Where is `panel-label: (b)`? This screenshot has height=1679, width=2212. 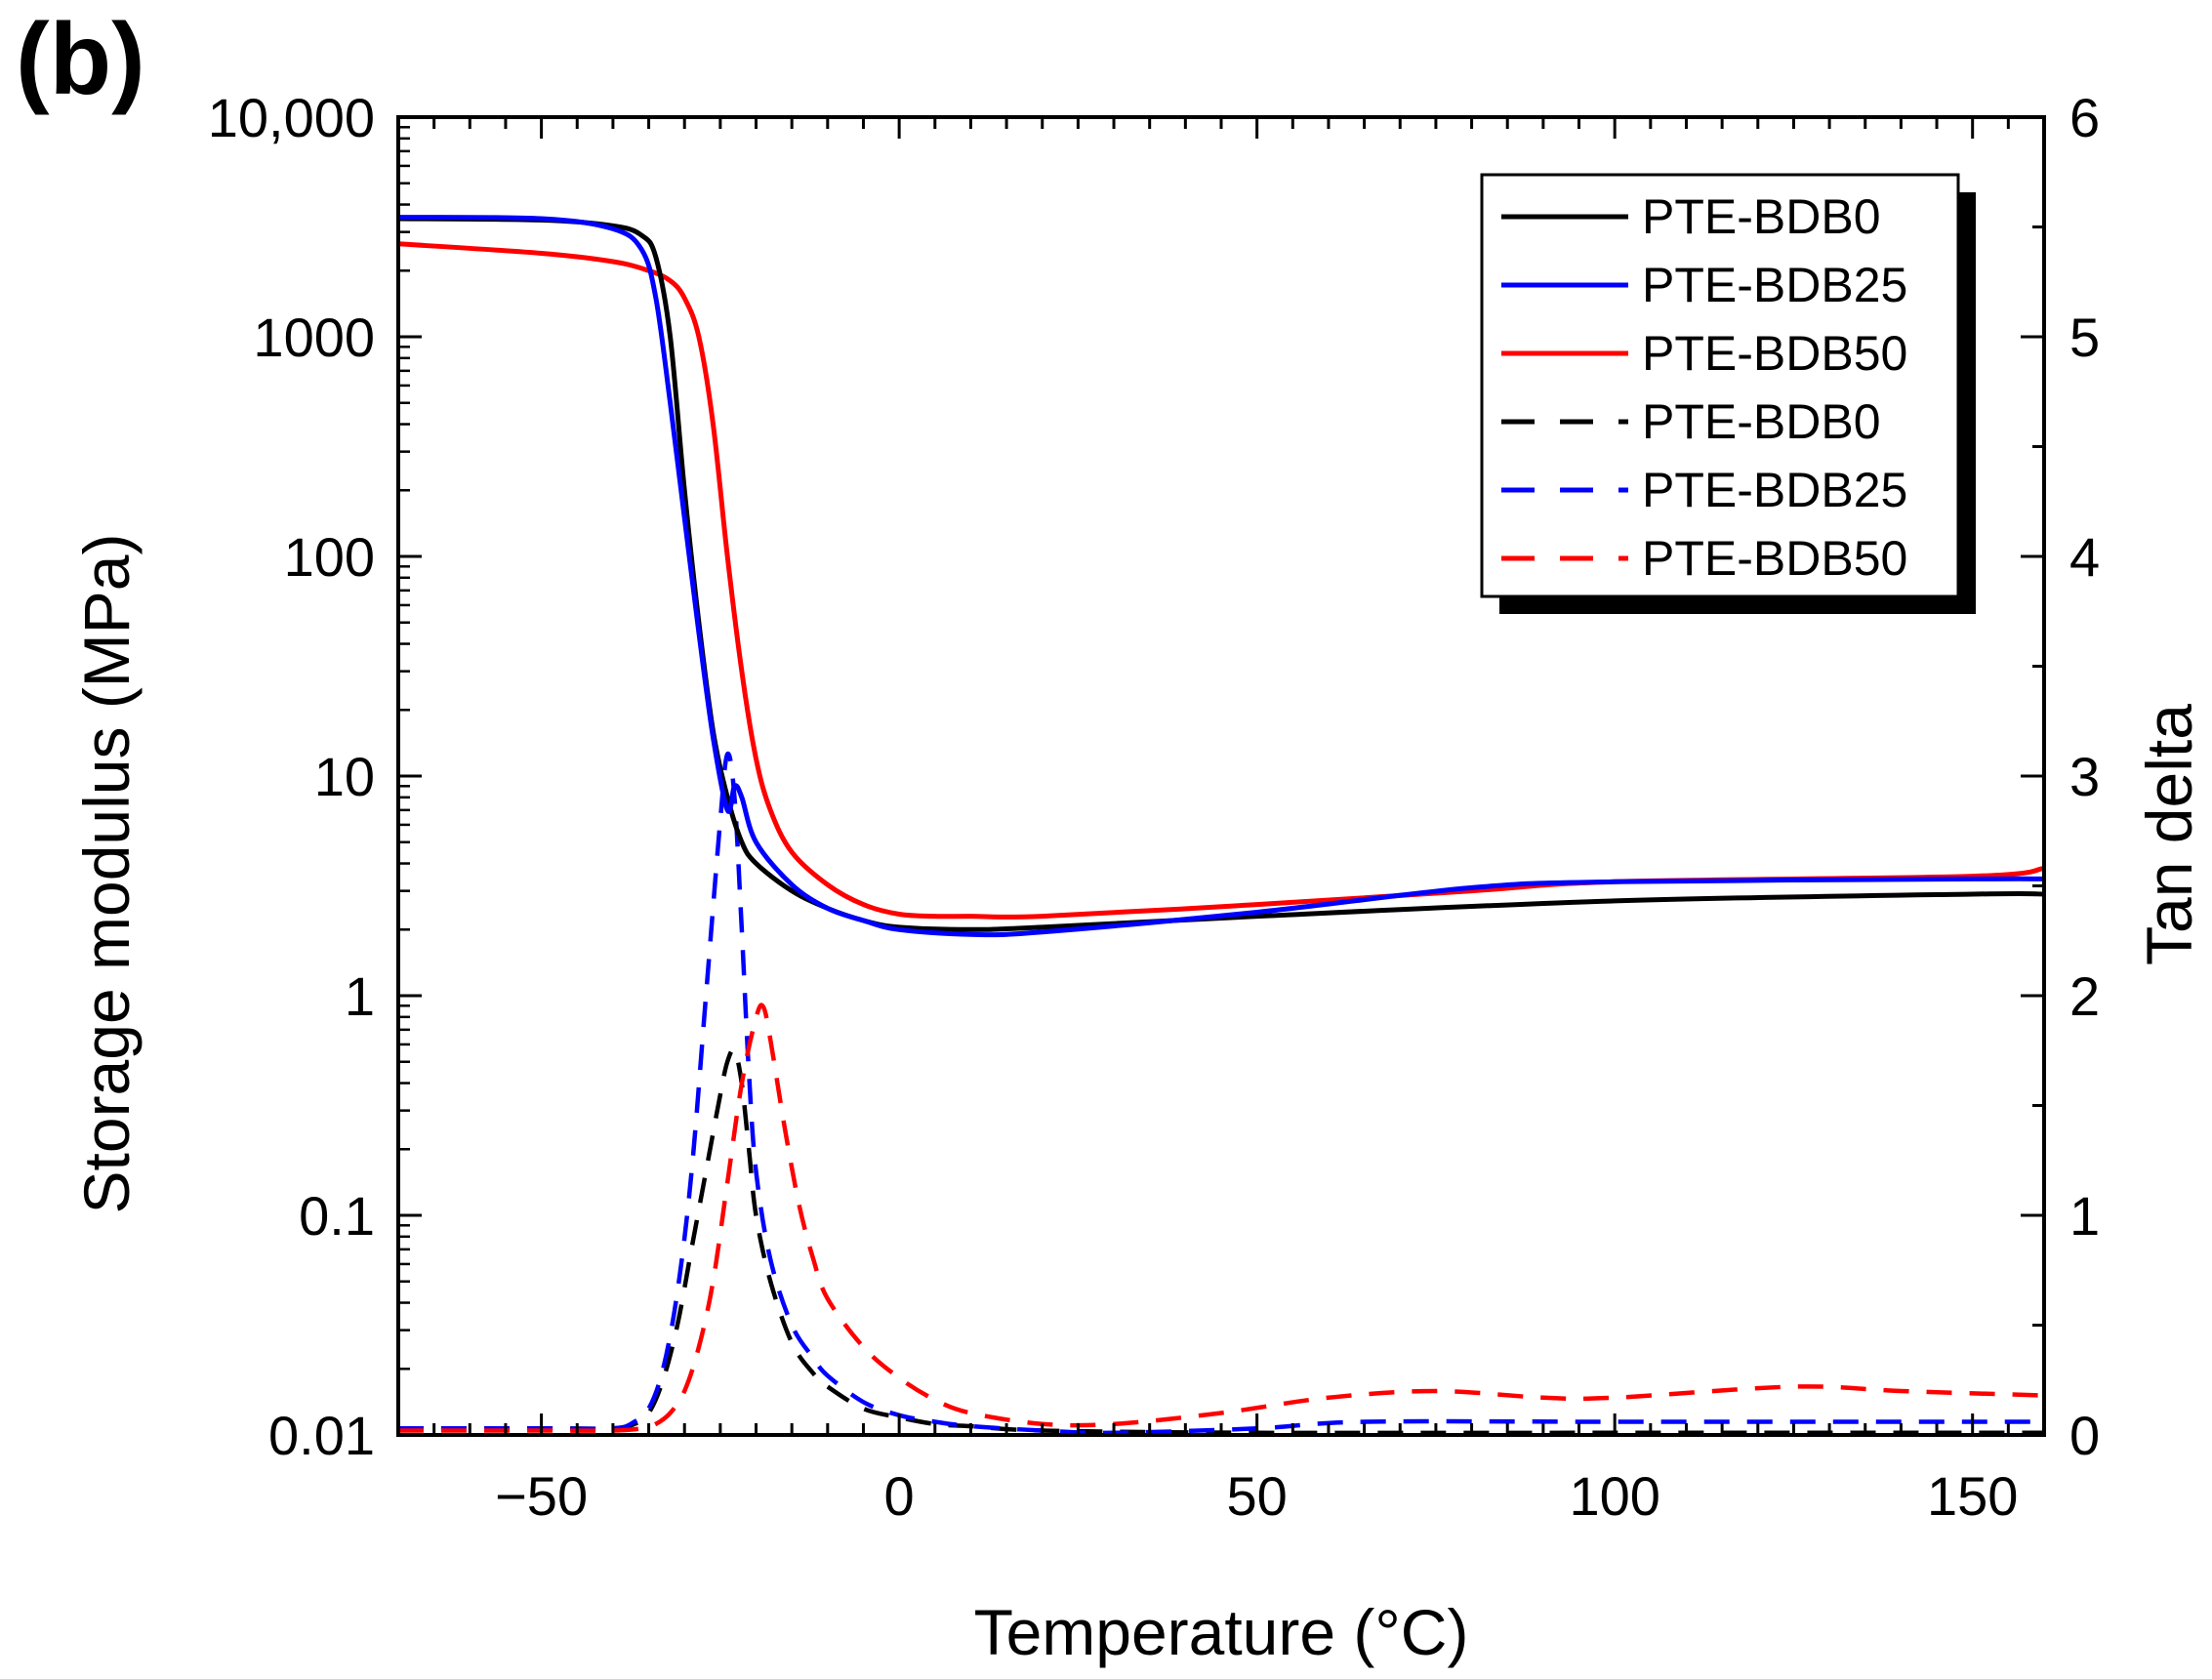
panel-label: (b) is located at coordinates (80, 59).